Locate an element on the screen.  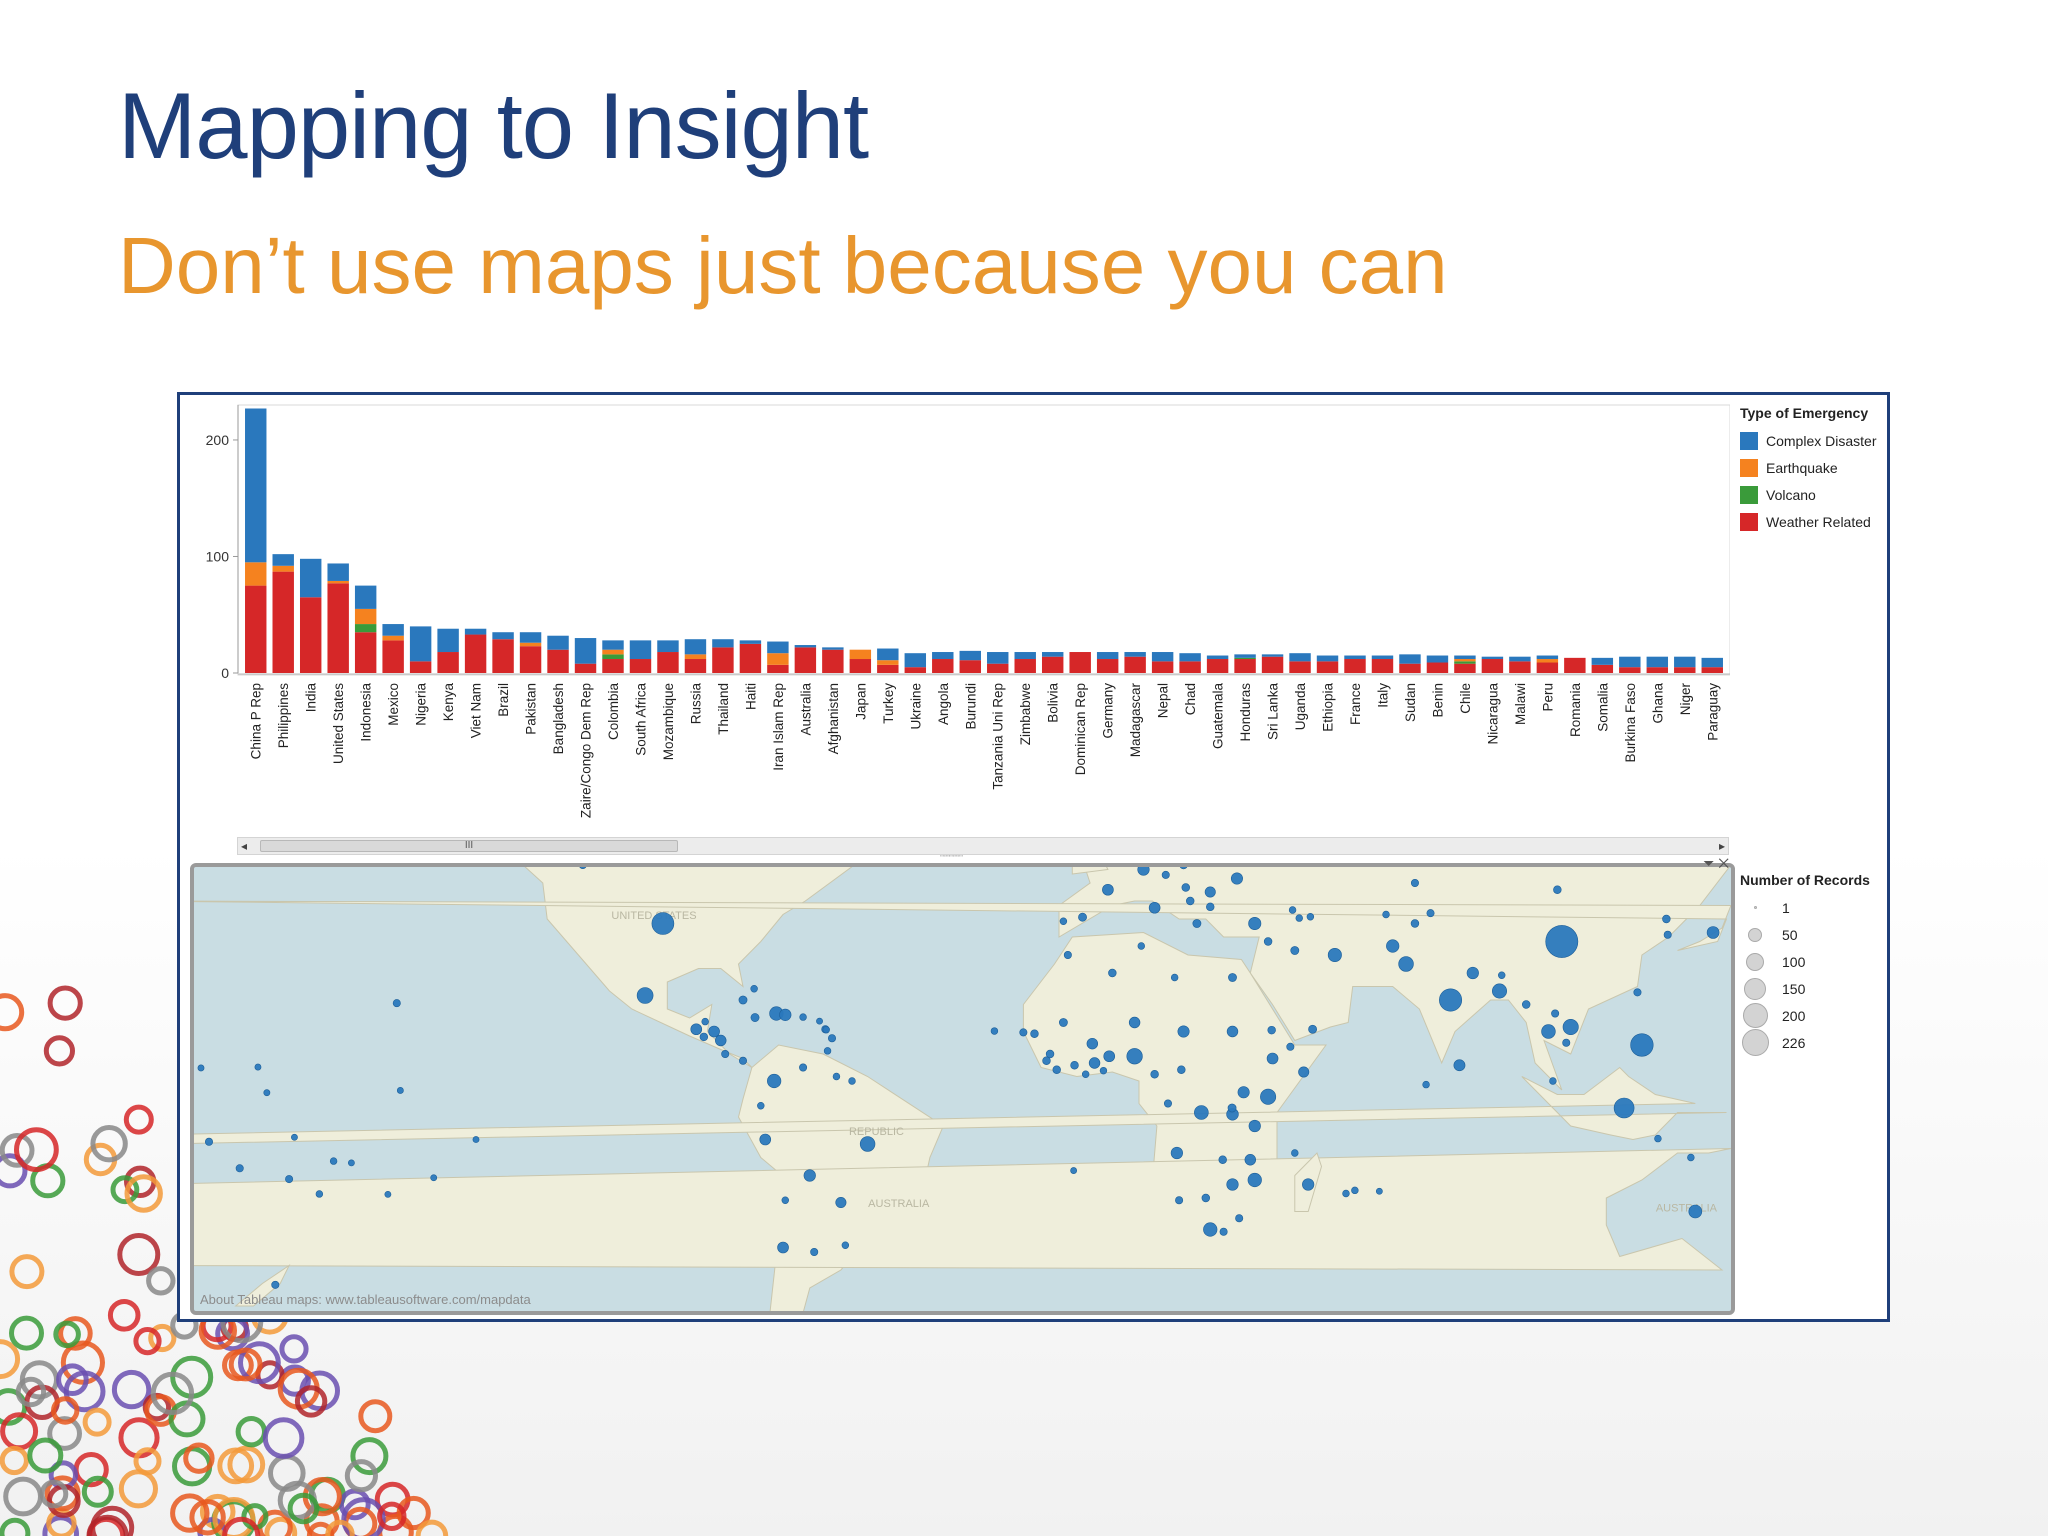
close-icon: ✕ is located at coordinates (1723, 863).